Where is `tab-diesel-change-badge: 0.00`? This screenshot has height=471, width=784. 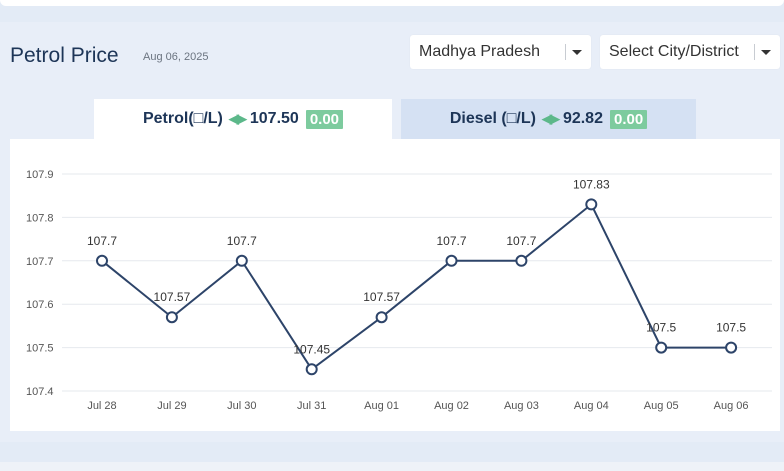 tab-diesel-change-badge: 0.00 is located at coordinates (628, 119).